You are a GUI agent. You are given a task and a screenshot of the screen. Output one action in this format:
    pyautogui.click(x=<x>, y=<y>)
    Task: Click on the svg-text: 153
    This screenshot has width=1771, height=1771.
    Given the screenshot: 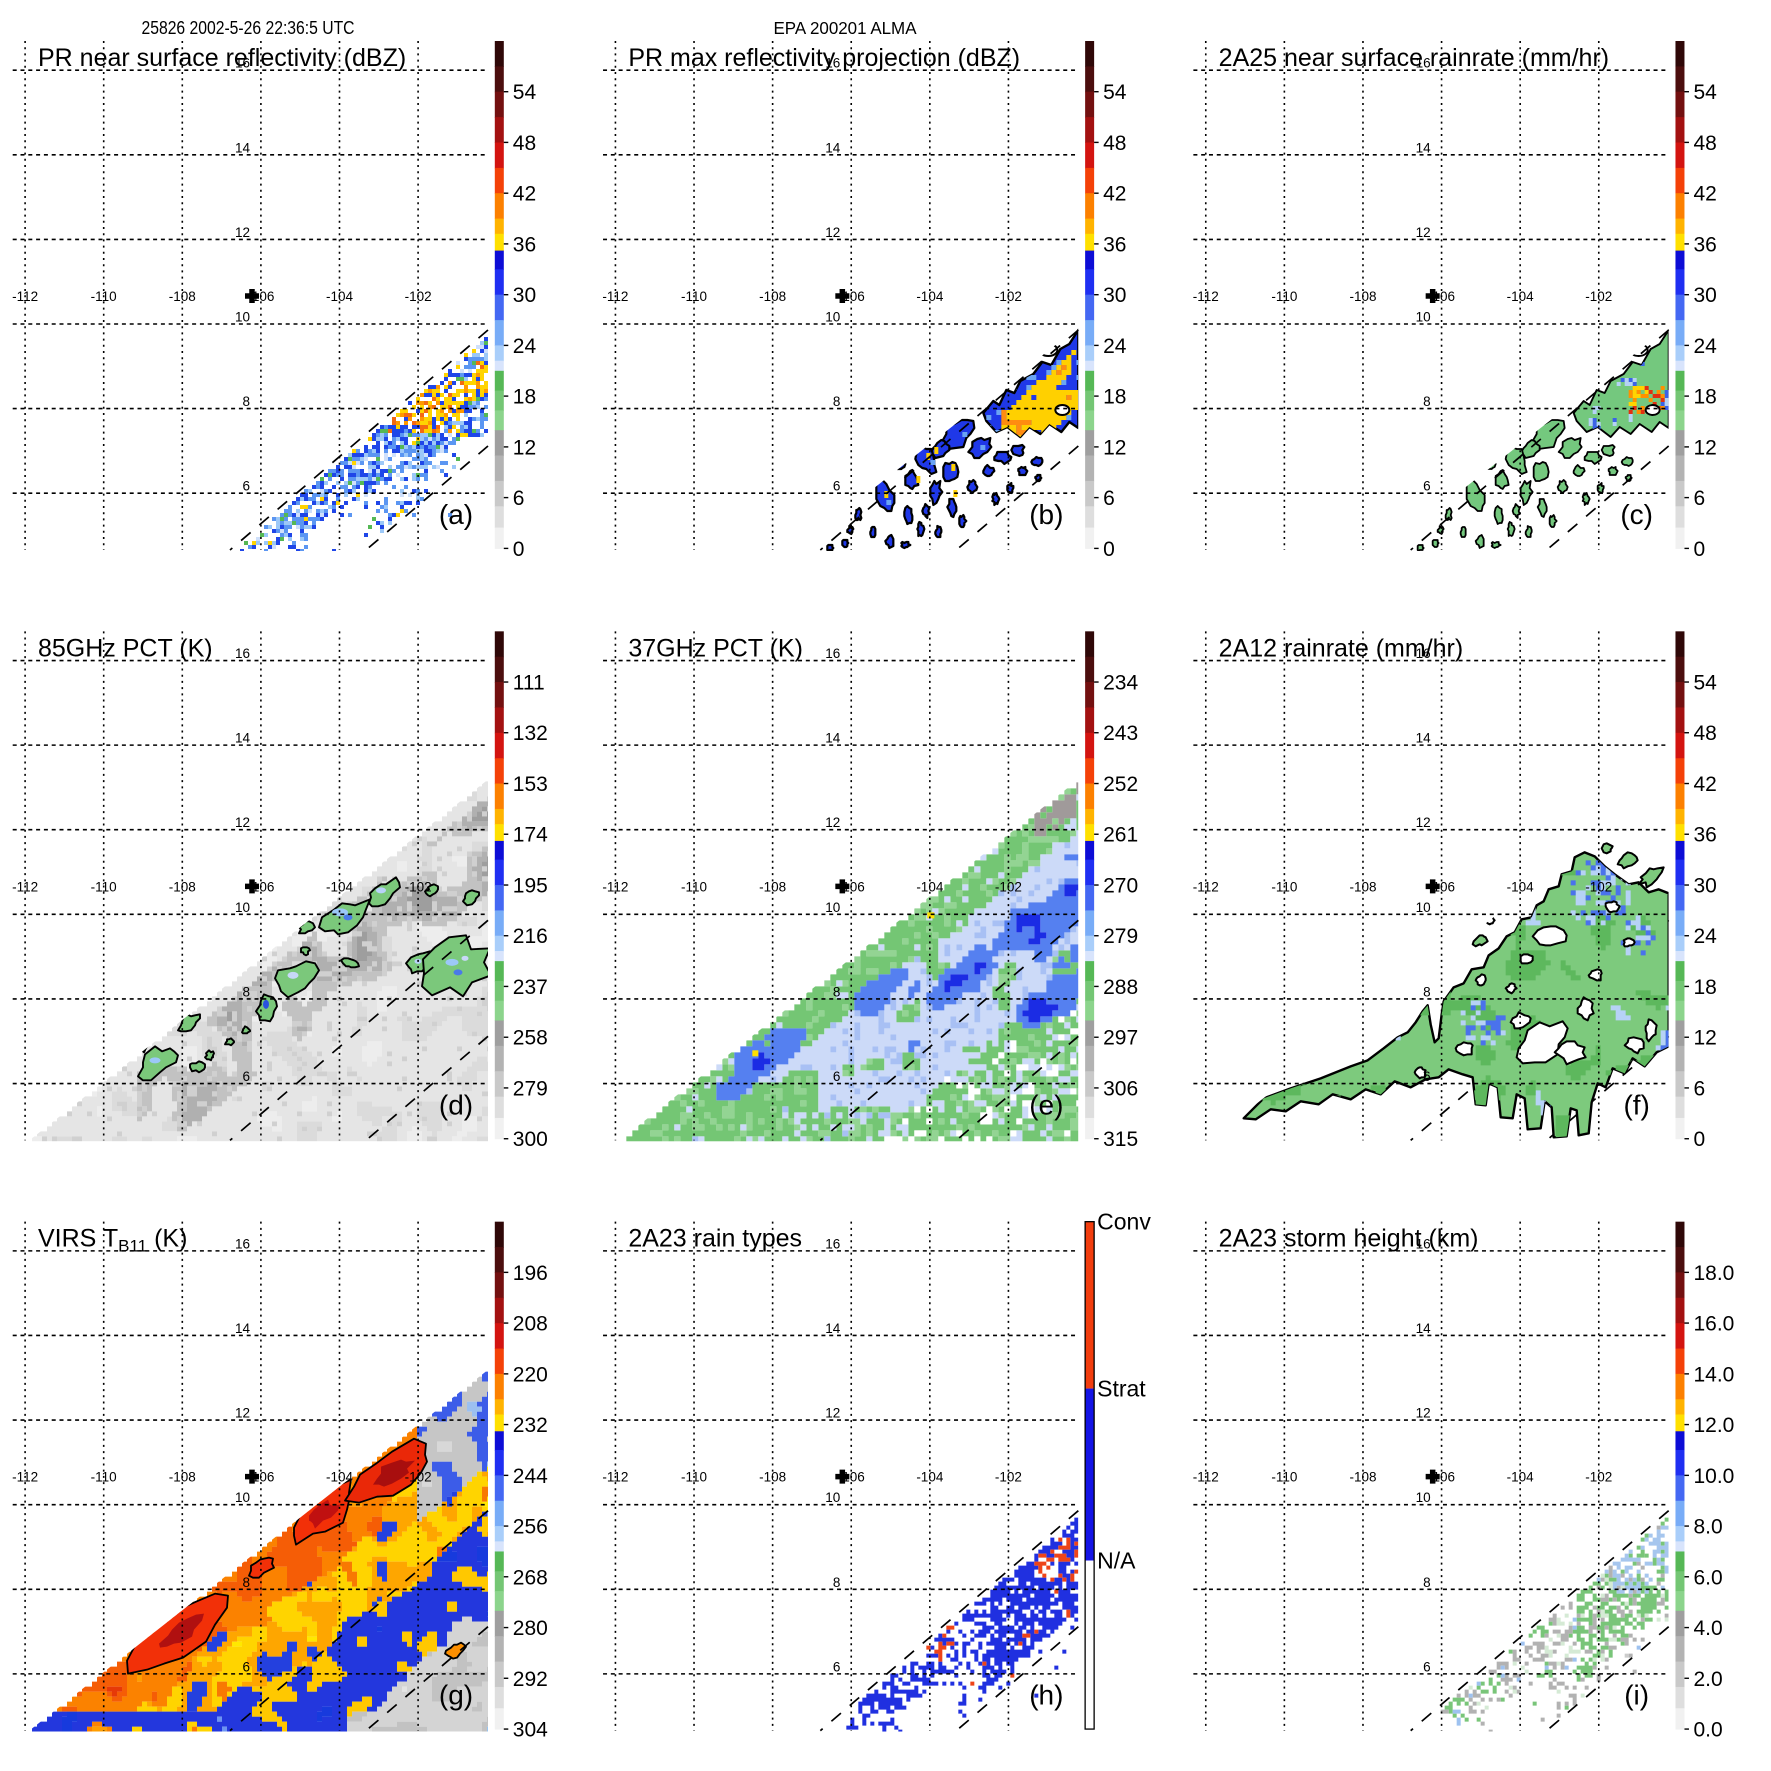 What is the action you would take?
    pyautogui.click(x=530, y=784)
    